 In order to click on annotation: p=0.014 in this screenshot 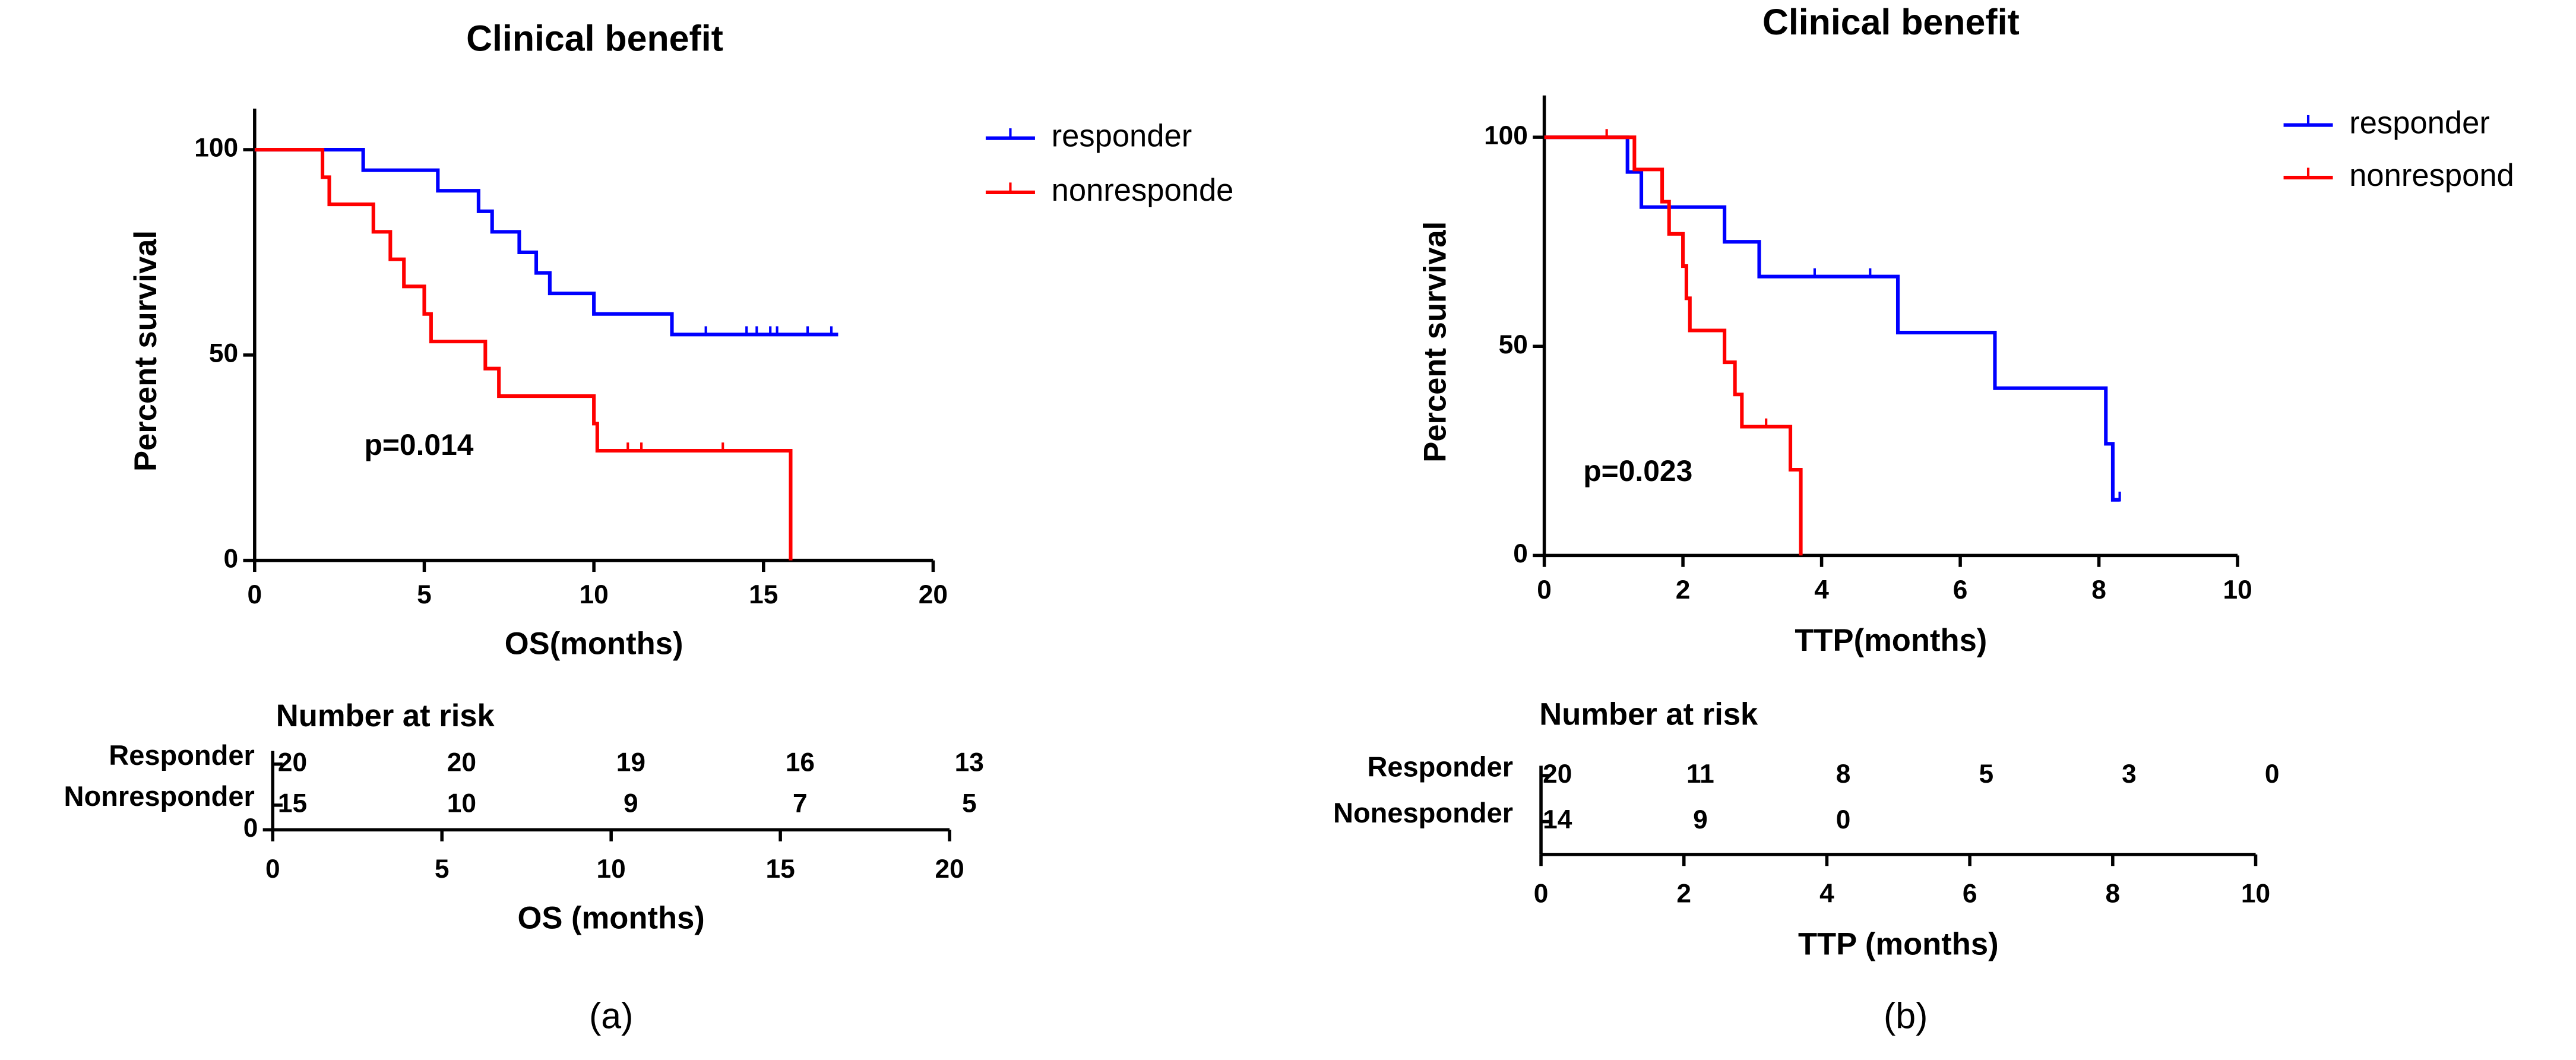, I will do `click(418, 444)`.